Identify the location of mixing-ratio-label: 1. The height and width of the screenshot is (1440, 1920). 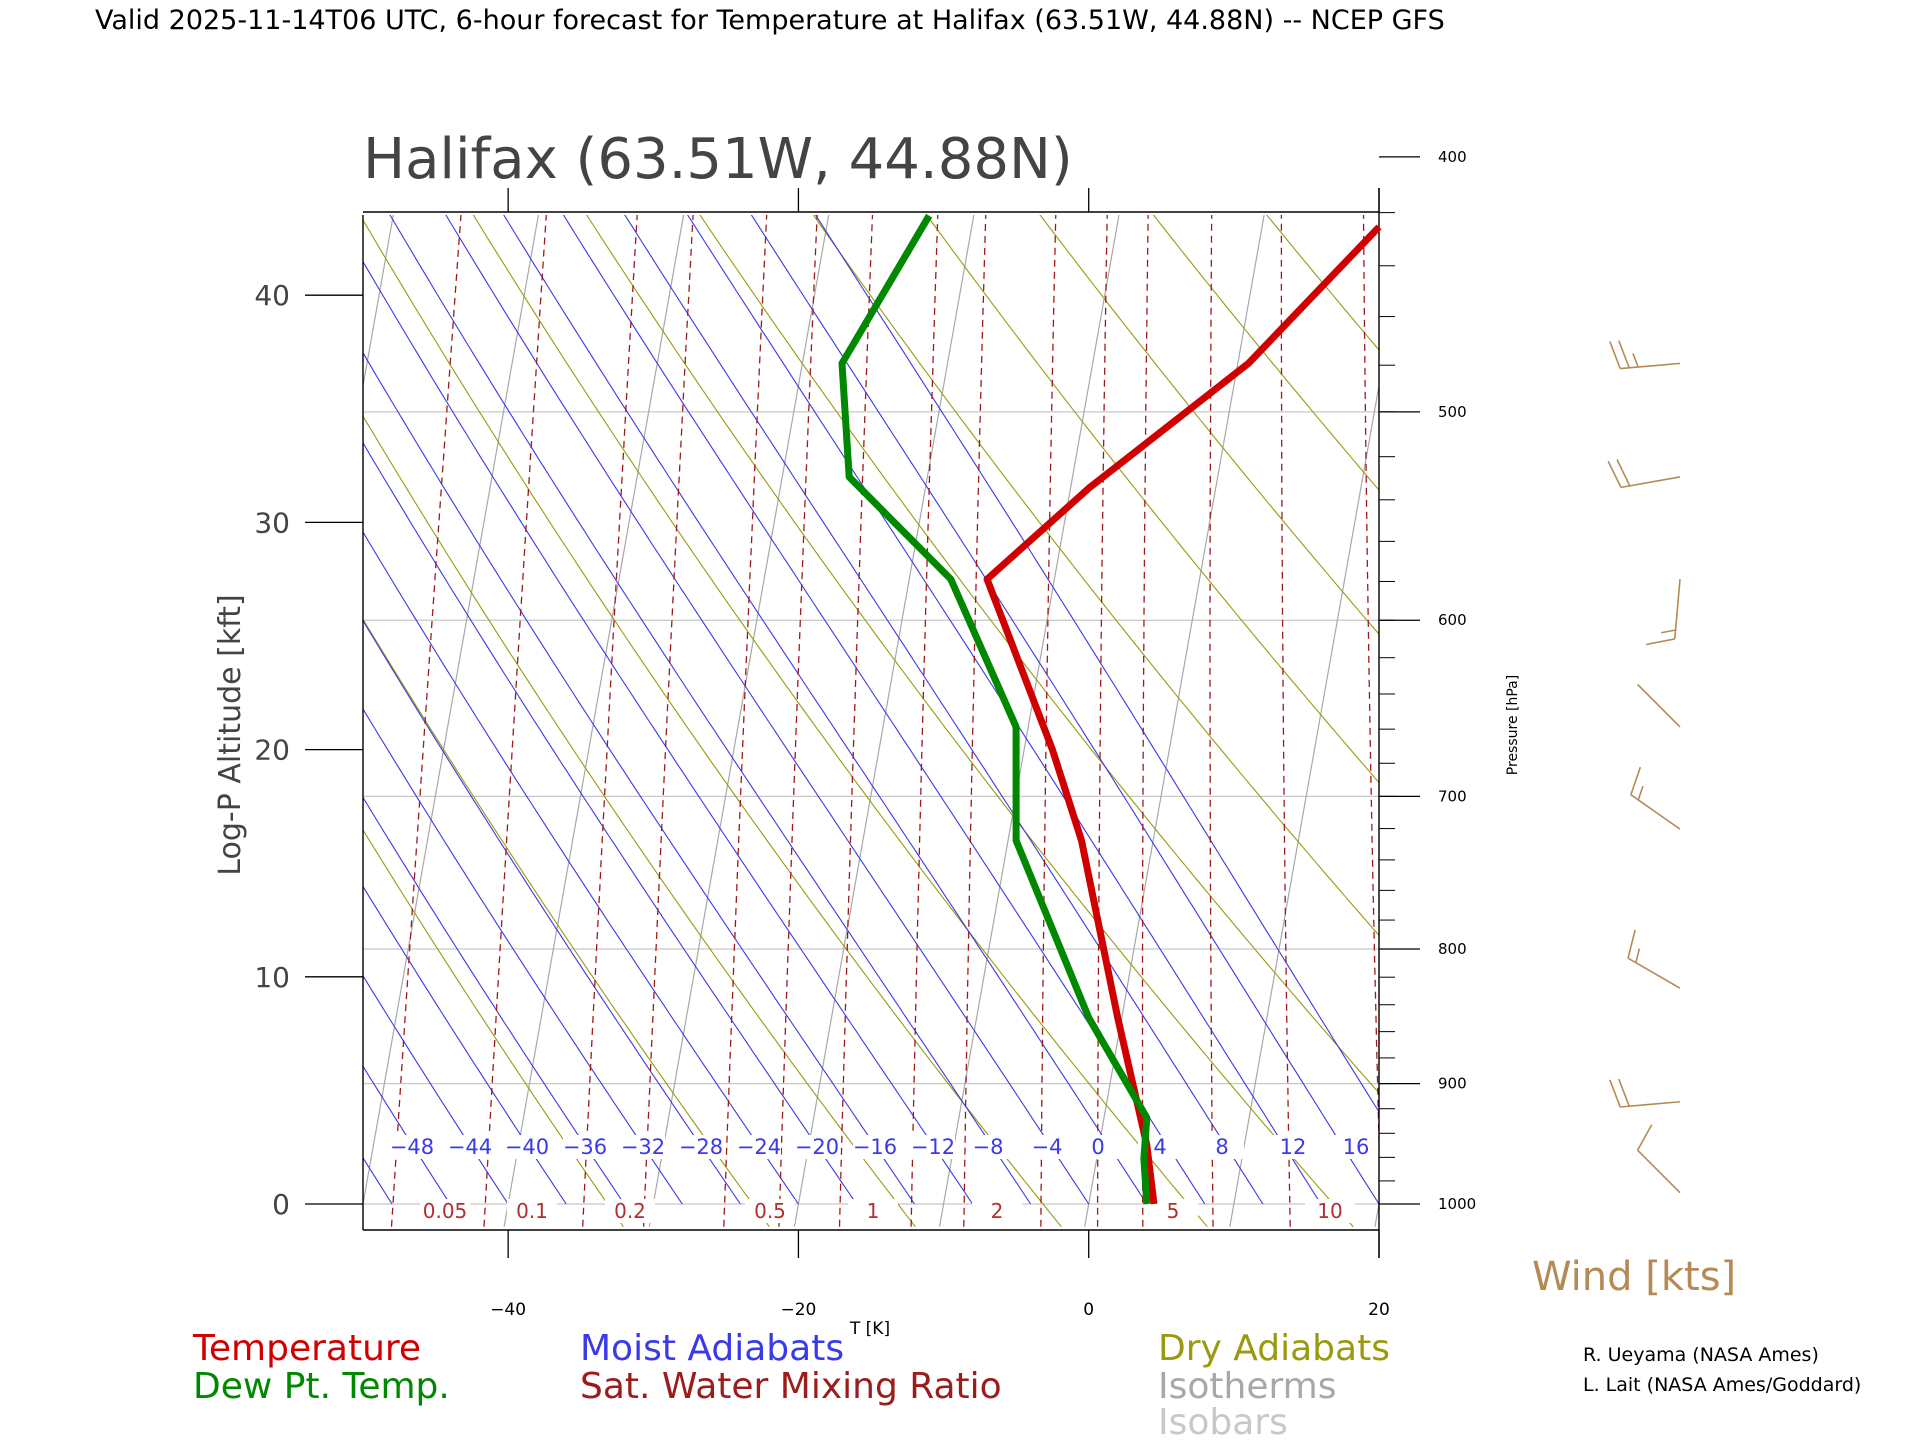
(873, 1211).